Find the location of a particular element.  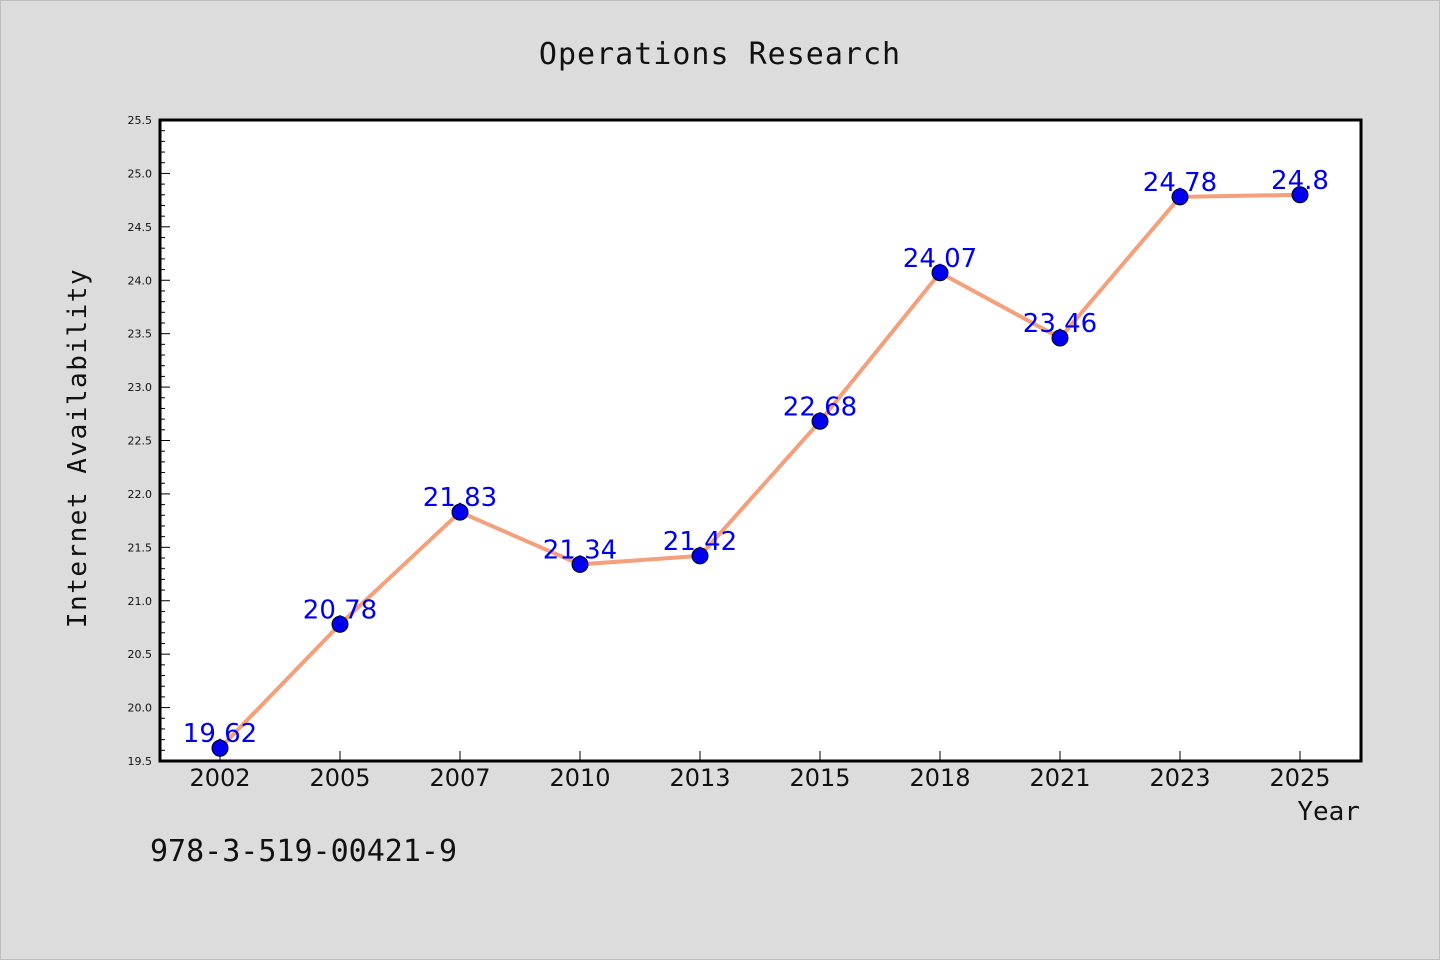

x-tick-label: 2018 is located at coordinates (939, 778).